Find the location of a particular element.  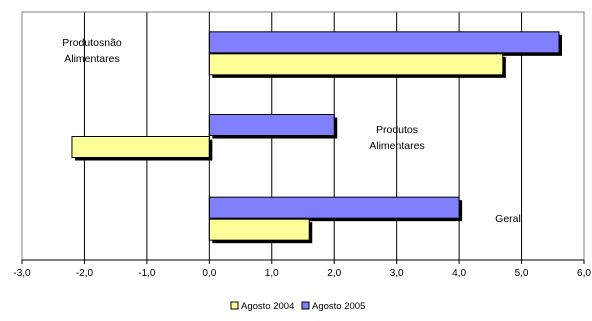

x-tick-label: 3,0 is located at coordinates (397, 273).